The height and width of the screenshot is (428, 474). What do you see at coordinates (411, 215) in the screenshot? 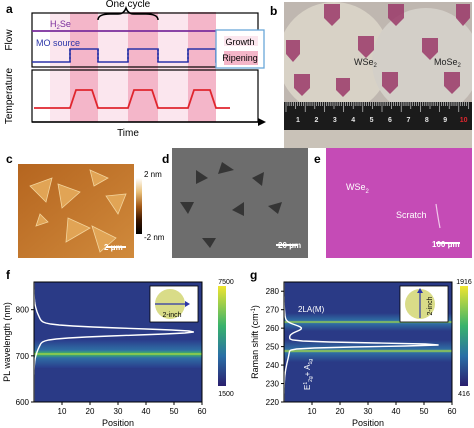
I see `panel-e-scratch-label: Scratch` at bounding box center [411, 215].